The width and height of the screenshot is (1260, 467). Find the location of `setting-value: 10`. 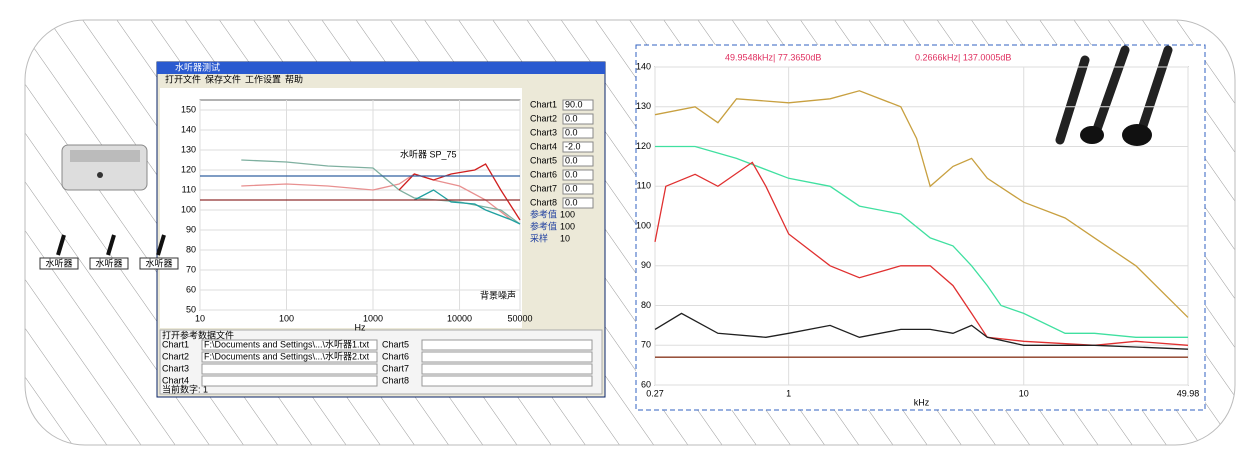

setting-value: 10 is located at coordinates (565, 238).